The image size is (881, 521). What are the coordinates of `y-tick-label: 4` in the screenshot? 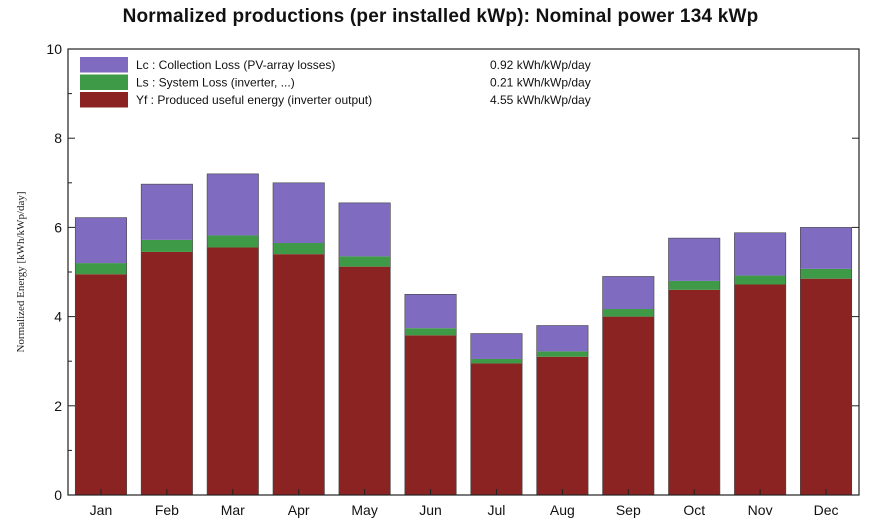 It's located at (58, 317).